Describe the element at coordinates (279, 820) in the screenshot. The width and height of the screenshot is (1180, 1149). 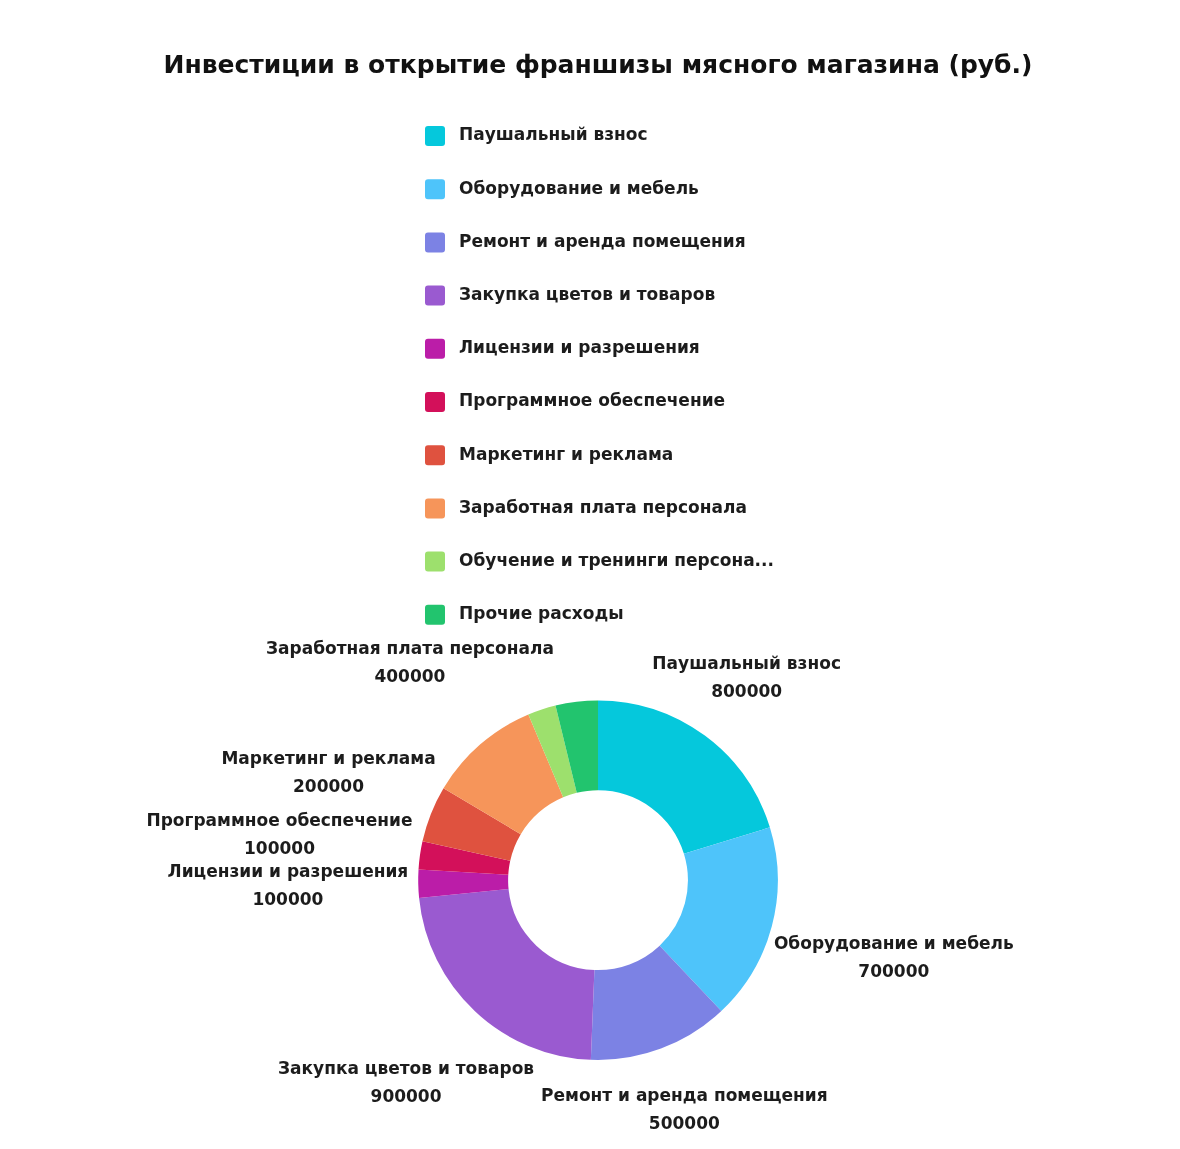
I see `slice-label: Программное обеспечение` at that location.